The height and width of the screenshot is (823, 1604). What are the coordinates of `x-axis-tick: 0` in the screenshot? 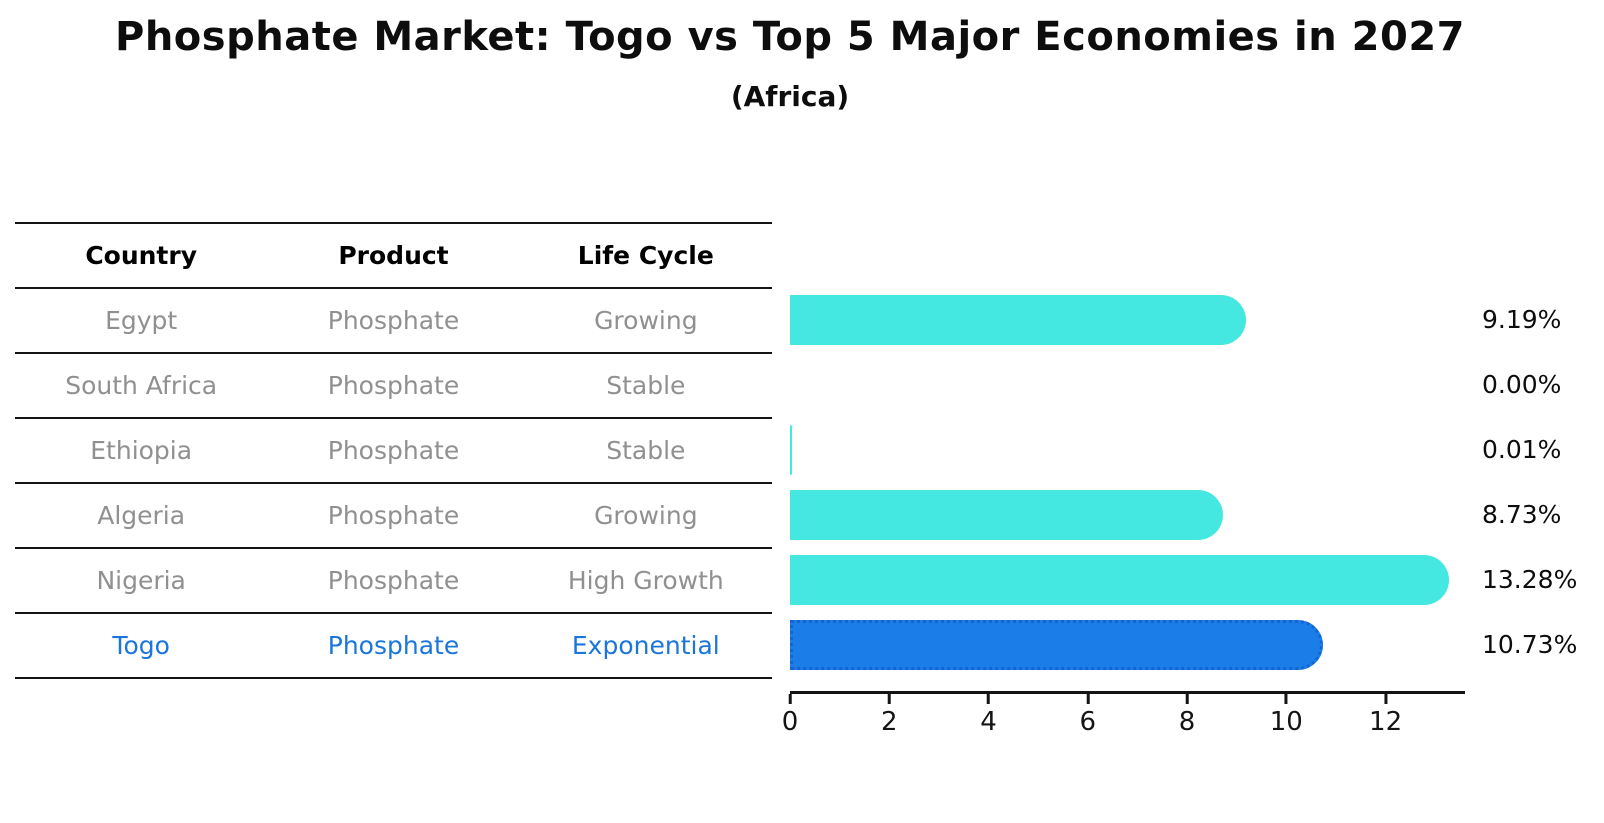 It's located at (790, 715).